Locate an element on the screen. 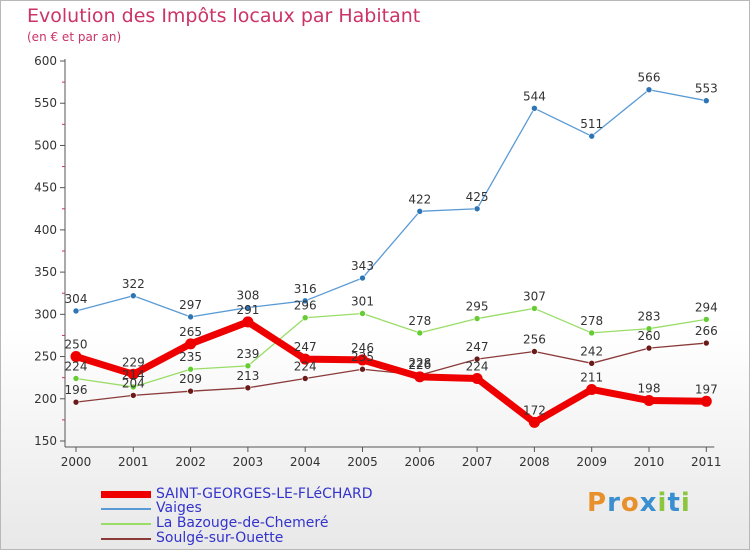 This screenshot has height=550, width=750. series-2-point-2011 is located at coordinates (706, 343).